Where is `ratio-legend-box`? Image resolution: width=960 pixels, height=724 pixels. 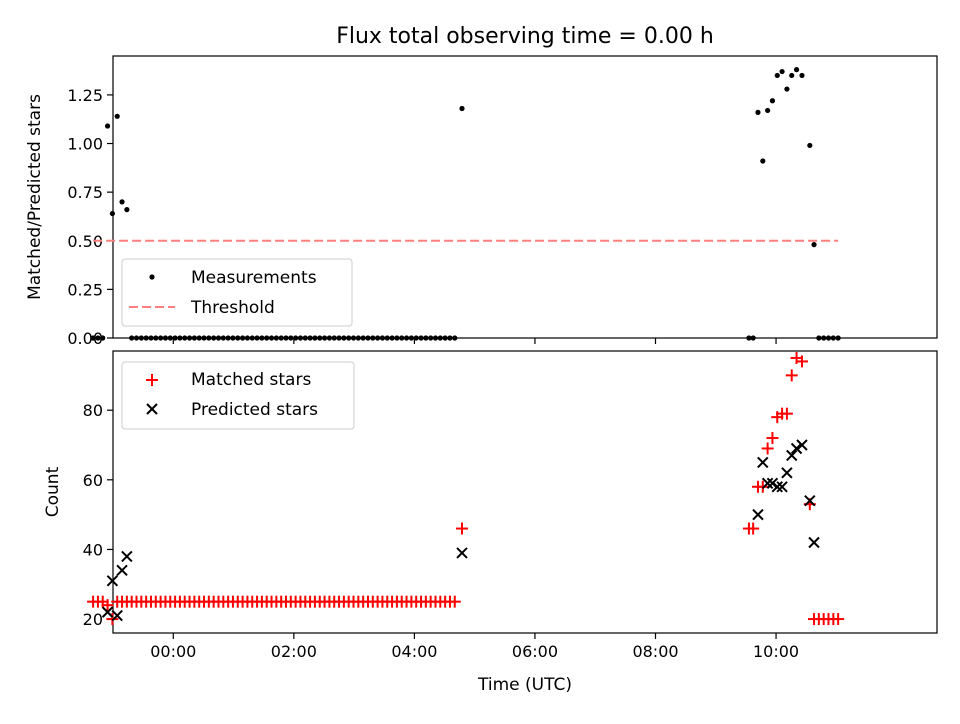 ratio-legend-box is located at coordinates (237, 292).